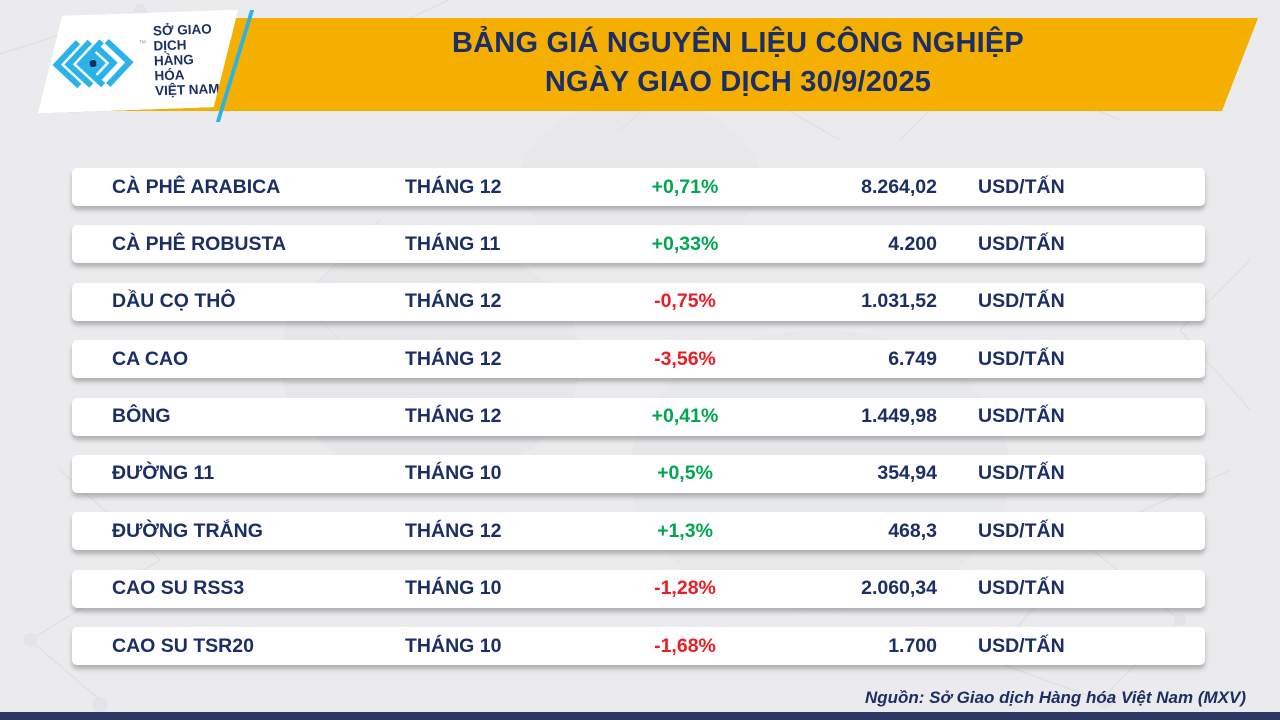  Describe the element at coordinates (93, 63) in the screenshot. I see `mxv-logo-icon` at that location.